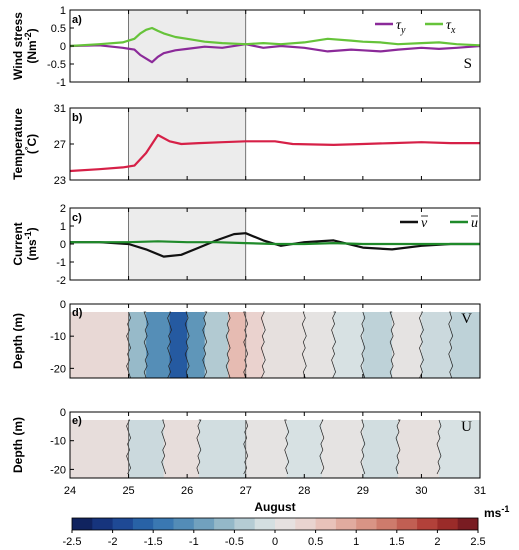  What do you see at coordinates (70, 491) in the screenshot?
I see `x-tick-label: 24` at bounding box center [70, 491].